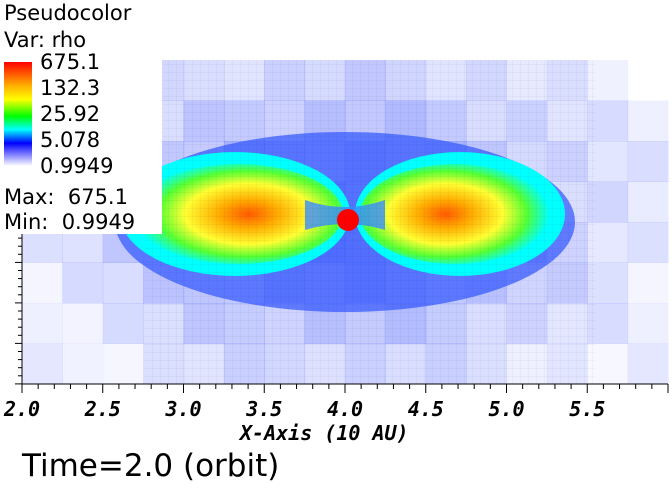 This screenshot has width=672, height=493. I want to click on x-axis-title: X-Axis (10 AU), so click(324, 433).